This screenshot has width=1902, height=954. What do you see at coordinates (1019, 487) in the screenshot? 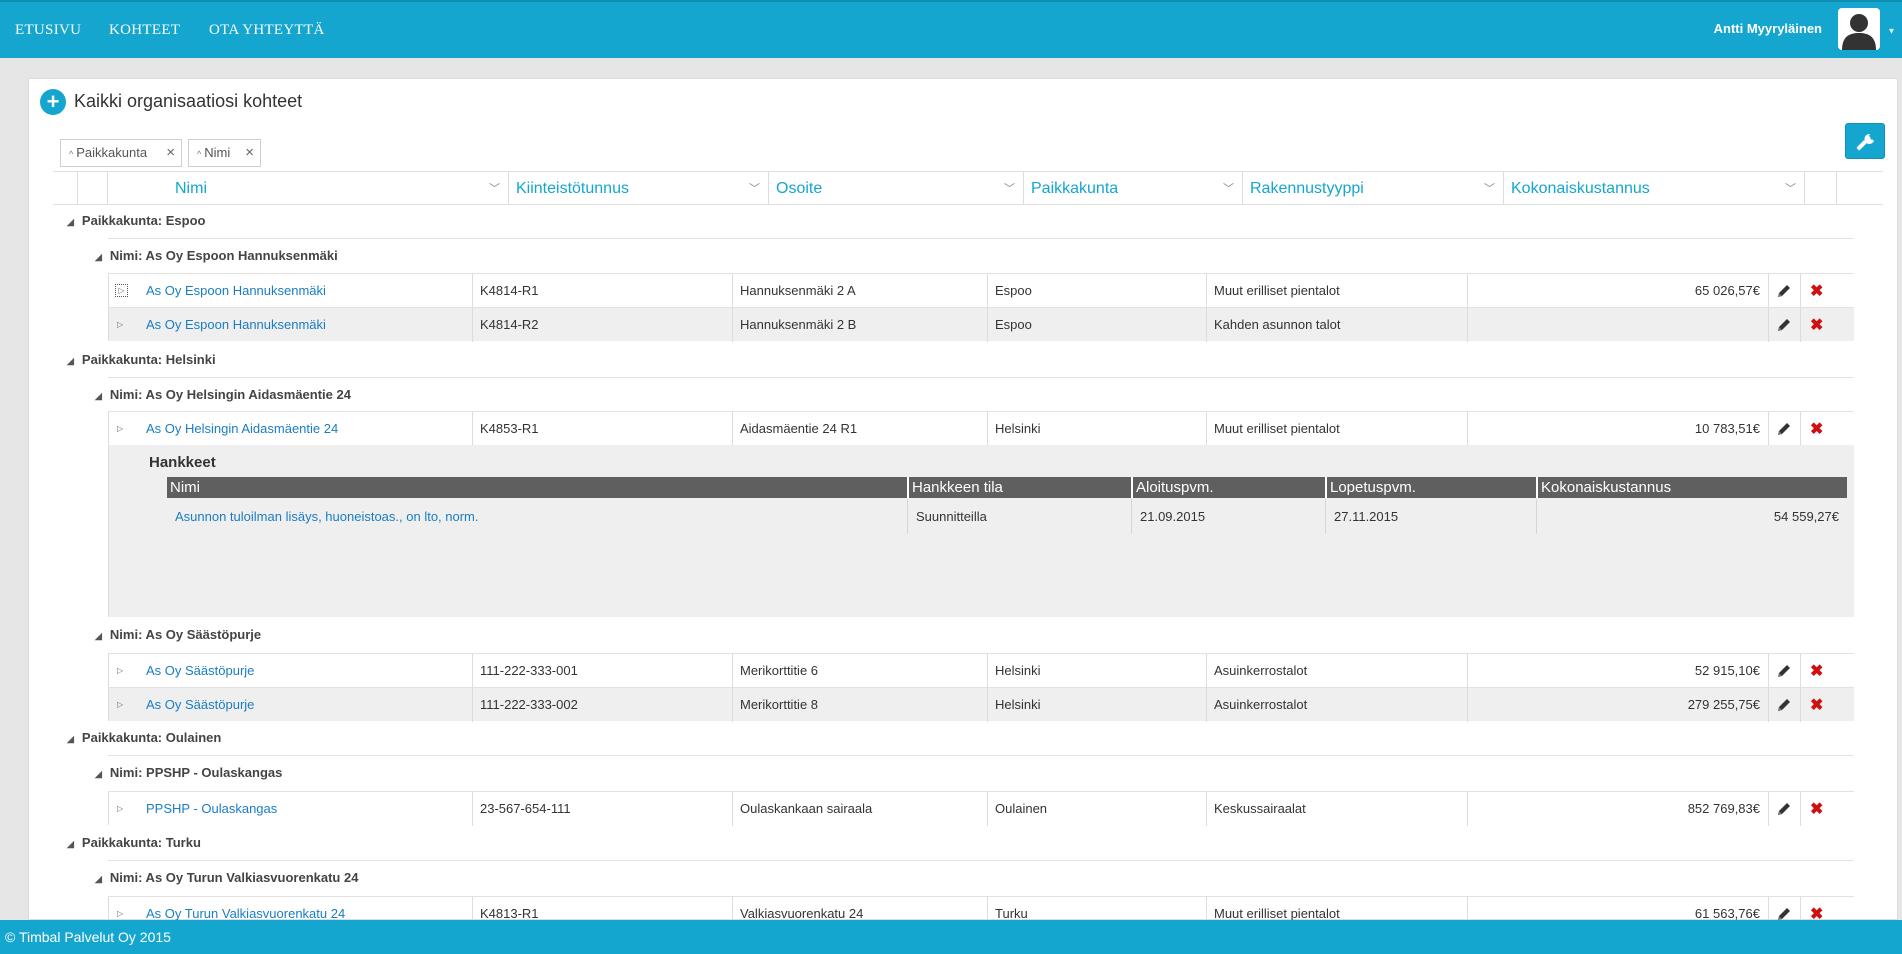
I see `detail-header-tila: Hankkeen tila` at bounding box center [1019, 487].